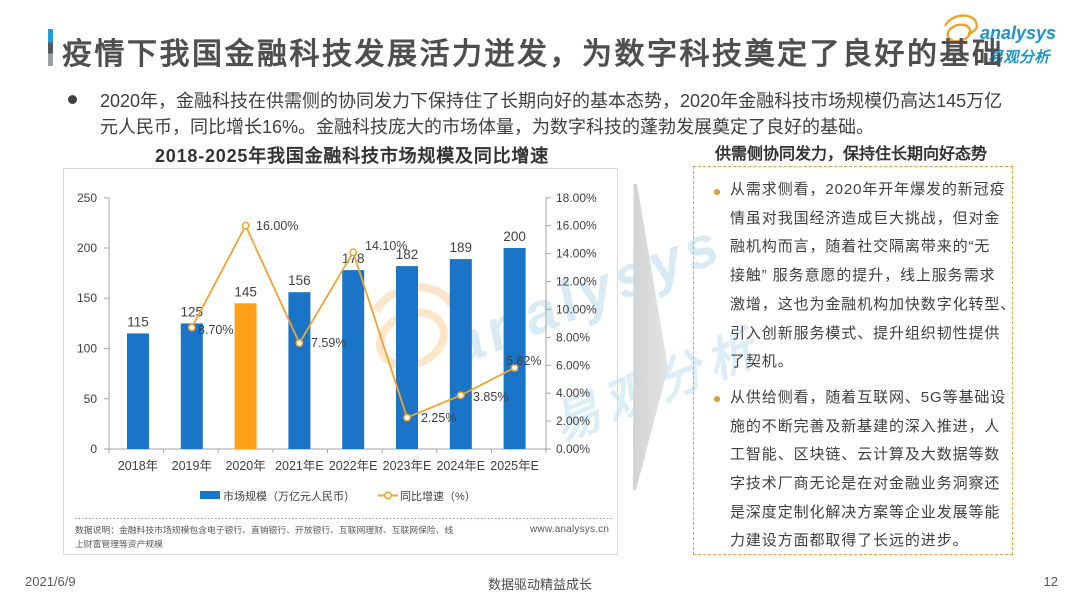 Image resolution: width=1080 pixels, height=608 pixels. I want to click on svg-text: 14.00%, so click(576, 254).